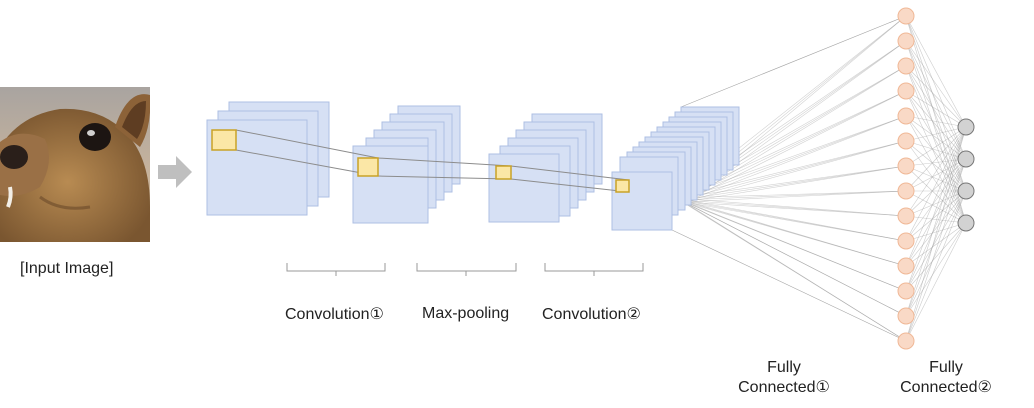 Image resolution: width=1034 pixels, height=408 pixels. I want to click on fc1-nodes, so click(906, 178).